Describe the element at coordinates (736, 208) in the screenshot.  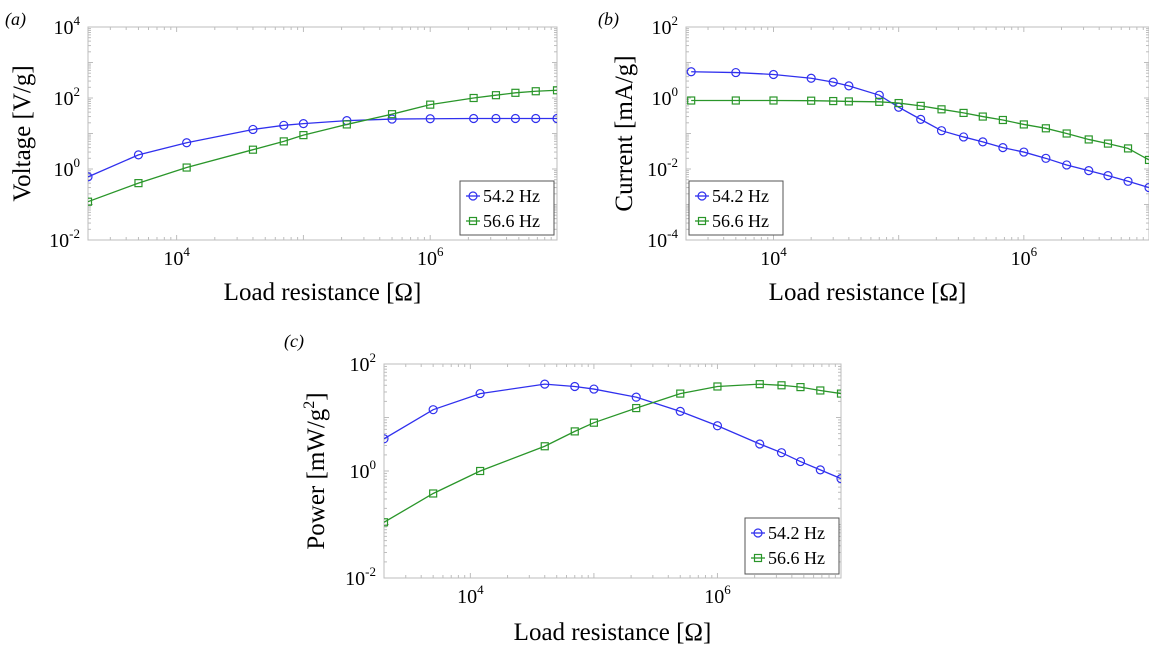
I see `legend-box` at that location.